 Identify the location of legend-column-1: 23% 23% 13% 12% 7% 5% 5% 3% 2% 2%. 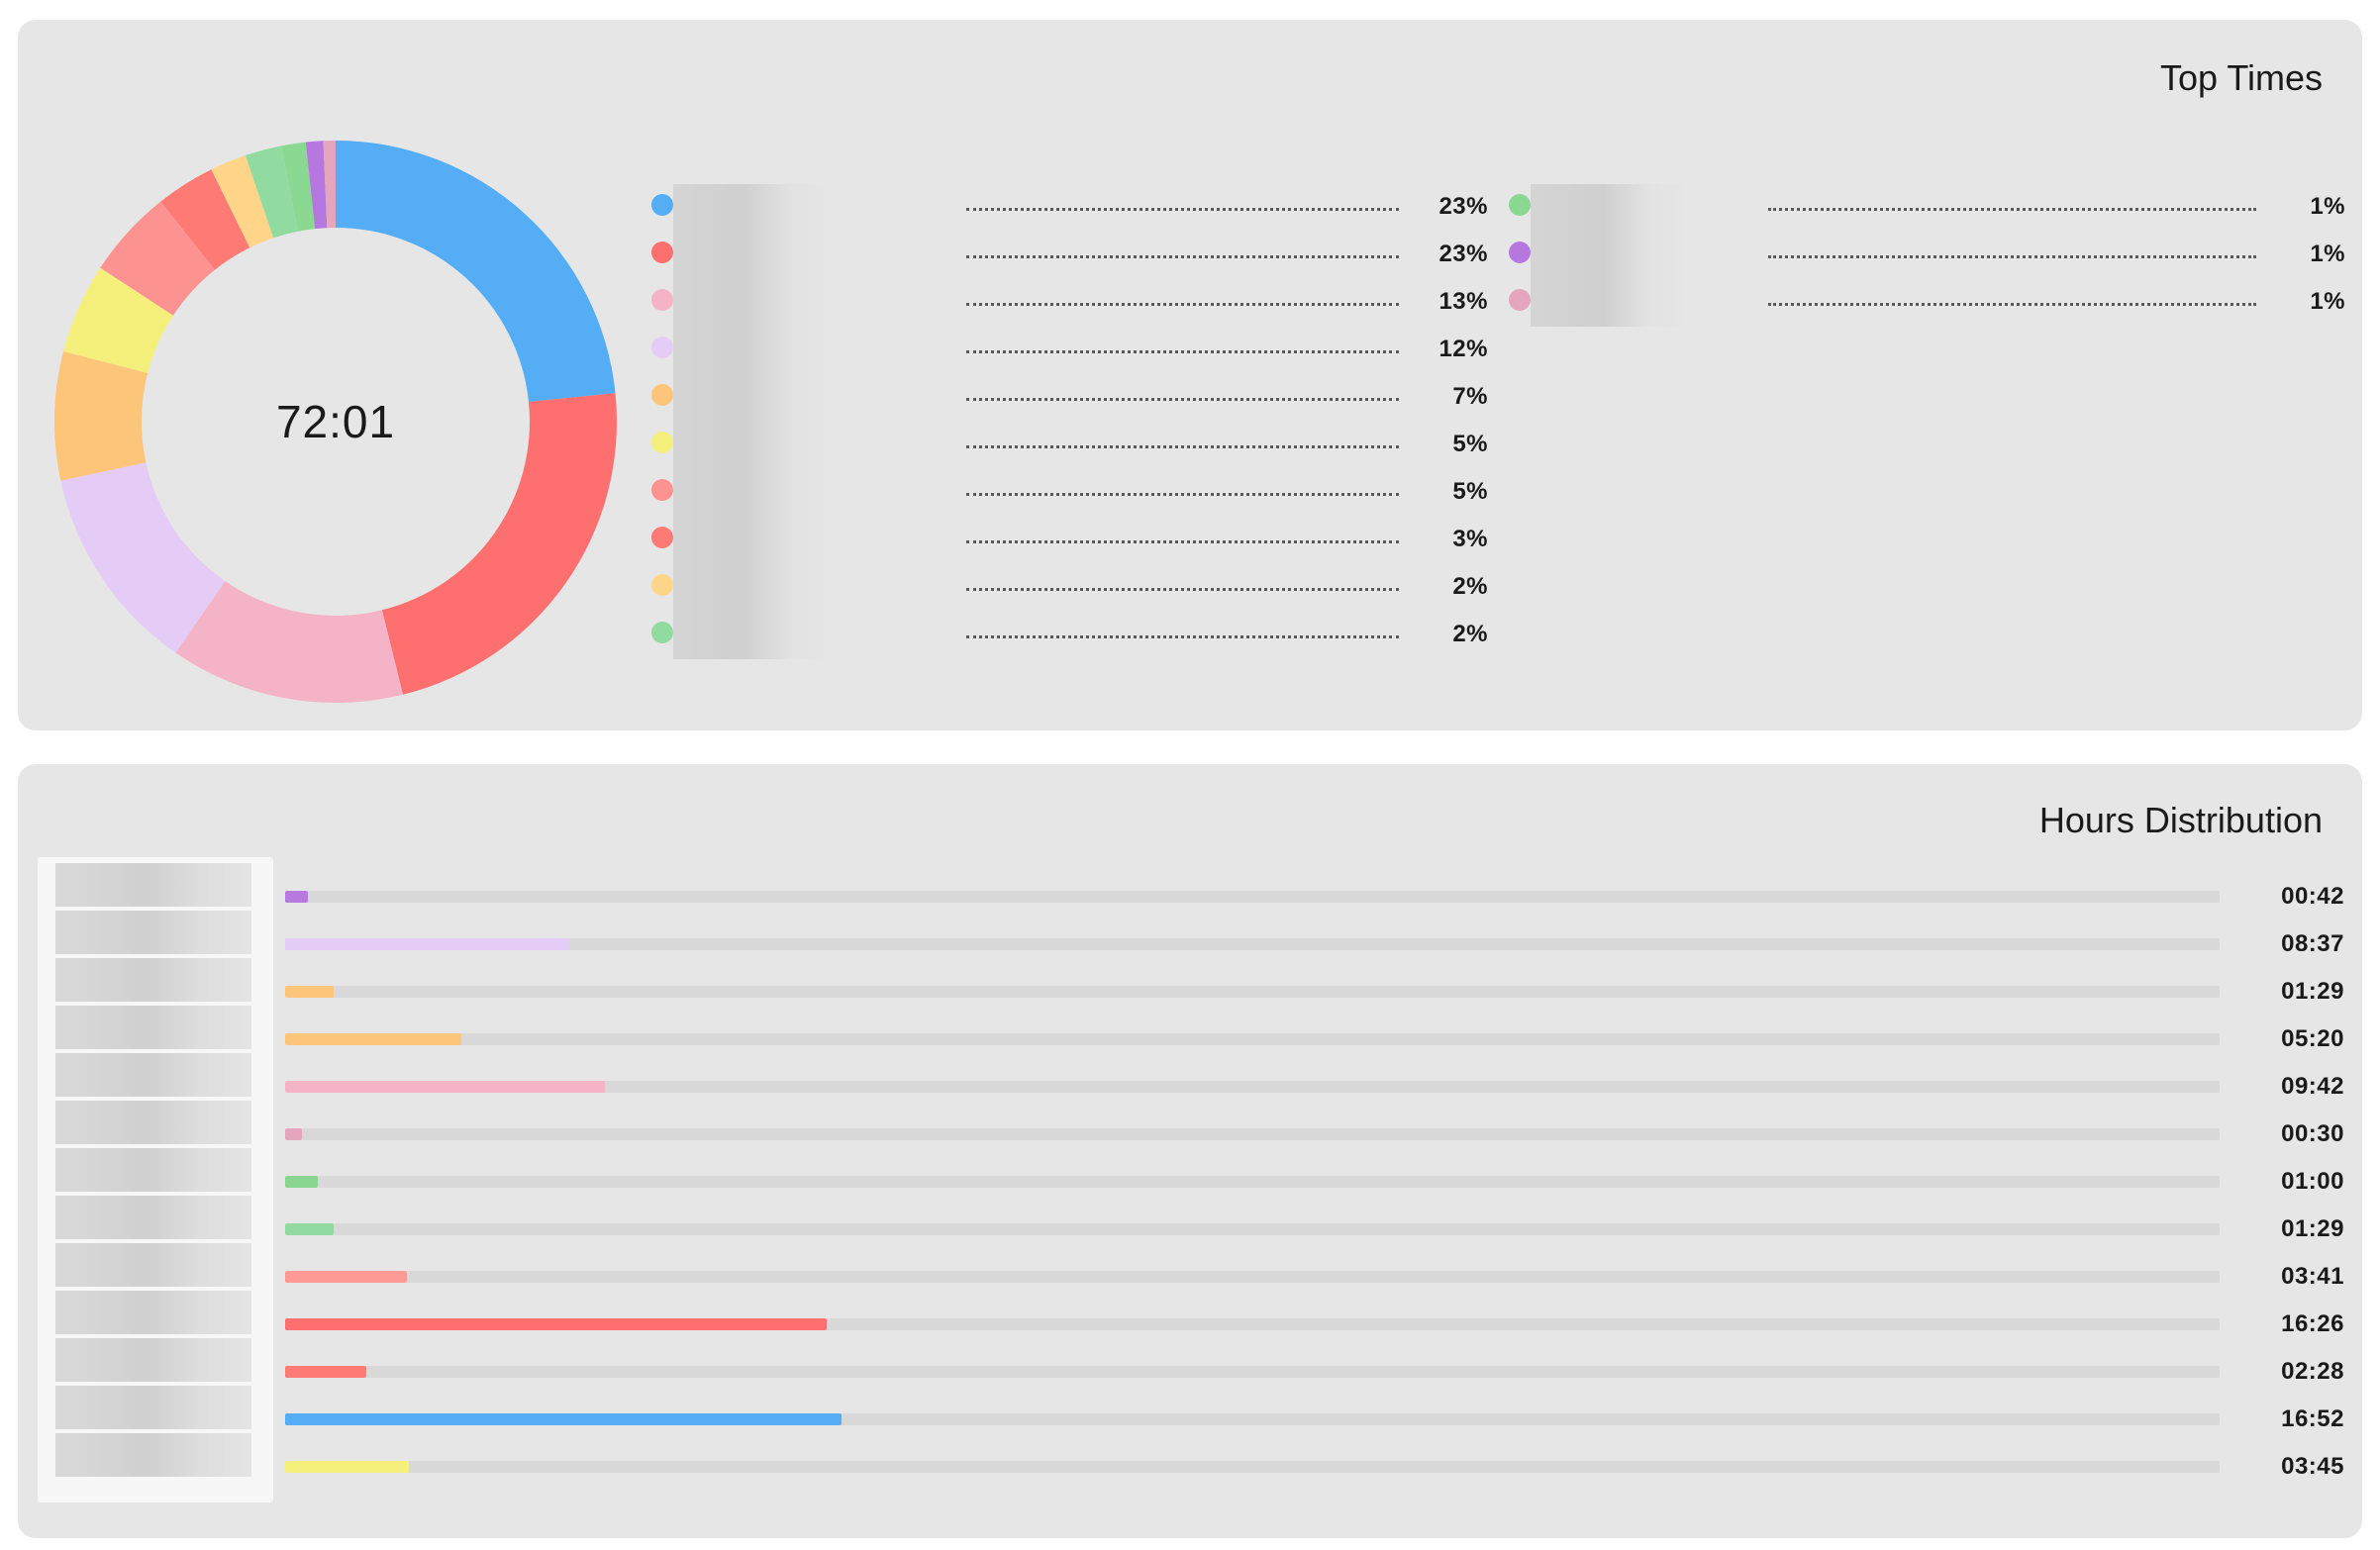
(1069, 421).